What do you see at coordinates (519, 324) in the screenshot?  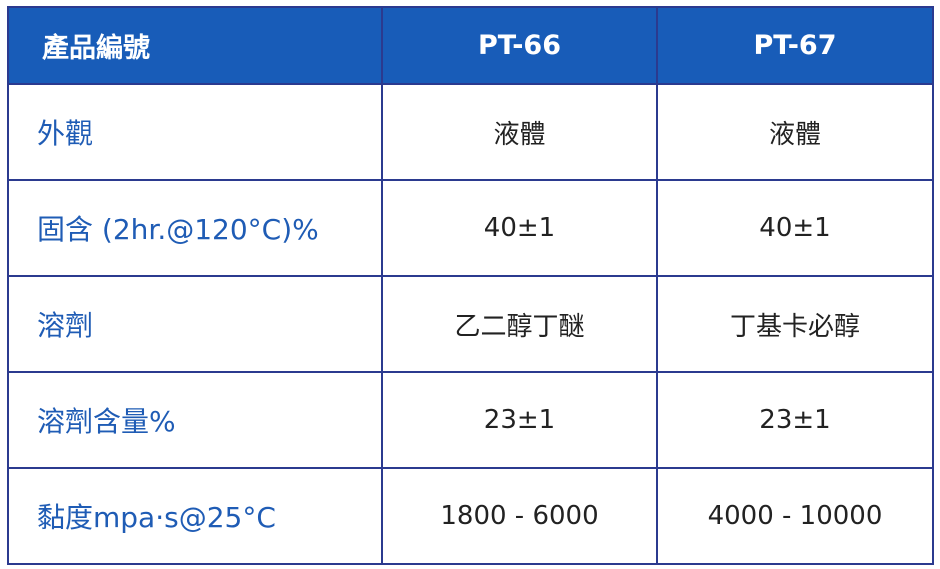 I see `cell-pt-66: 乙二醇丁醚` at bounding box center [519, 324].